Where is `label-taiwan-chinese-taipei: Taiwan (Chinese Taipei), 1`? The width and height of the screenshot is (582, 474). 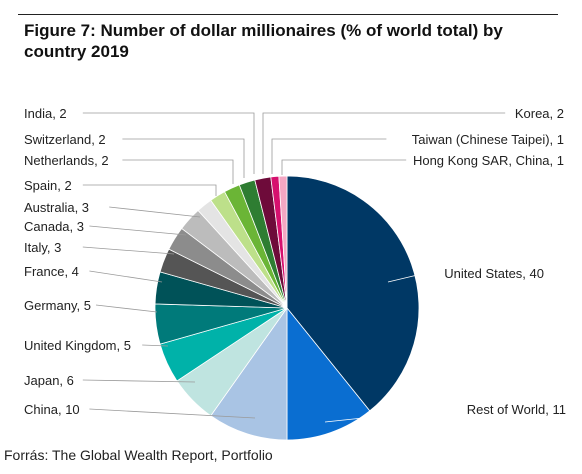
label-taiwan-chinese-taipei: Taiwan (Chinese Taipei), 1 is located at coordinates (488, 139).